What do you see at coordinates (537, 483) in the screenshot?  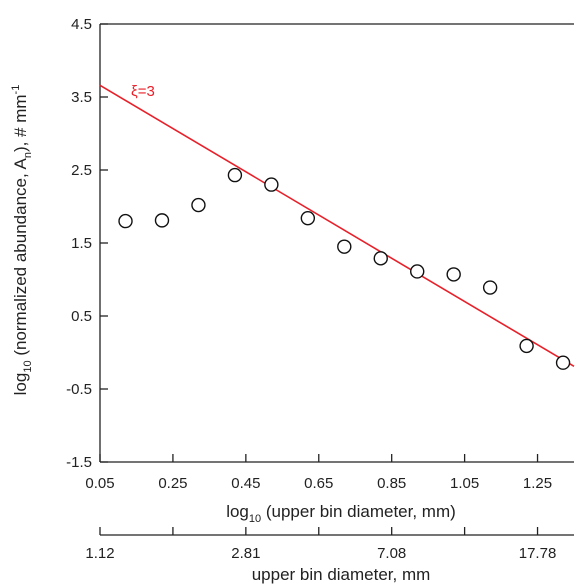 I see `x-tick-label: 1.25` at bounding box center [537, 483].